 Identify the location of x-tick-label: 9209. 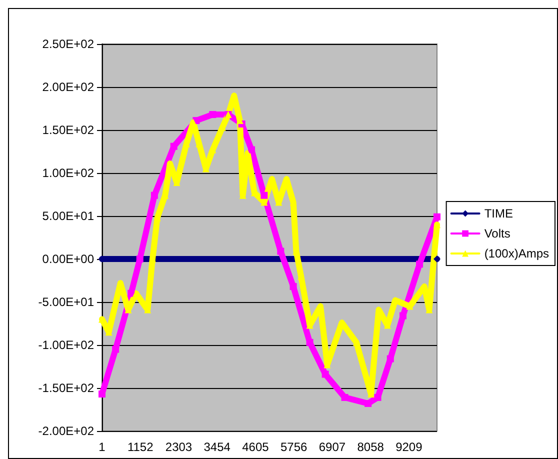
(409, 447).